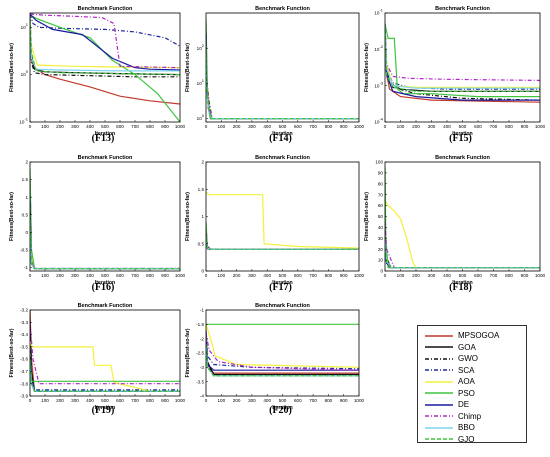 Image resolution: width=550 pixels, height=457 pixels. I want to click on legend-label: PSO, so click(466, 393).